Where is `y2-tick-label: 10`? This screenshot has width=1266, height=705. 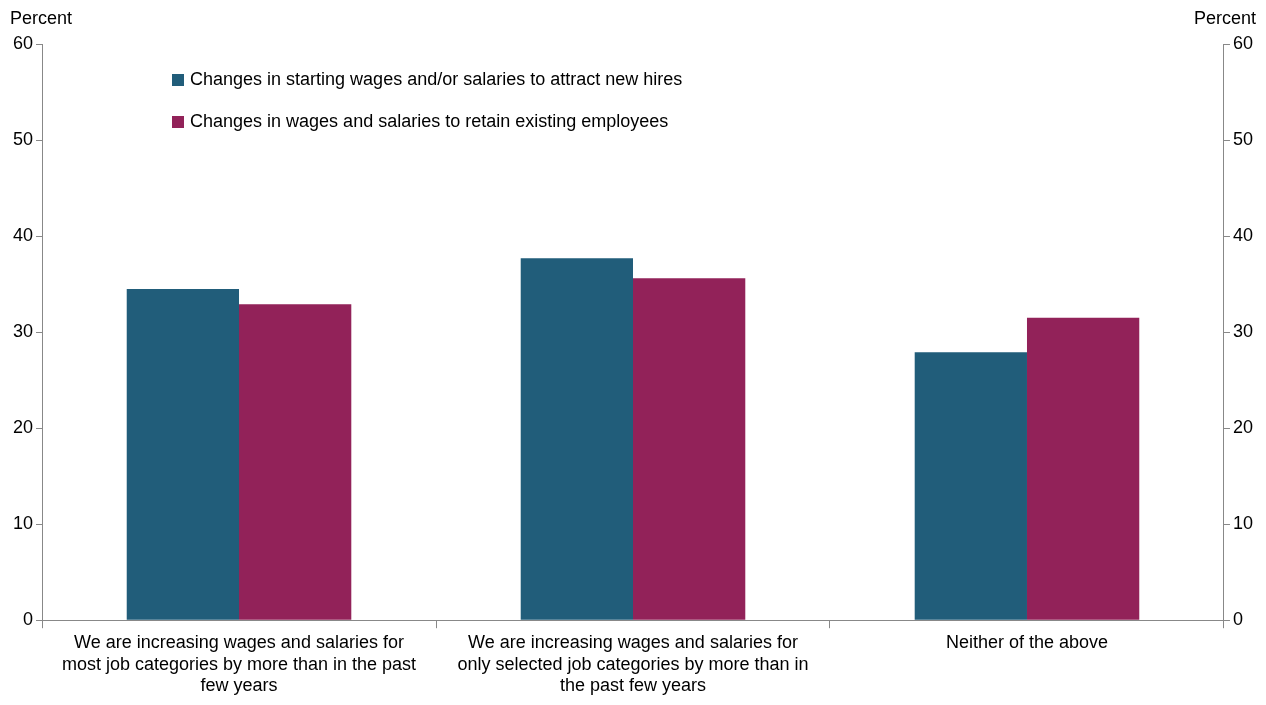
y2-tick-label: 10 is located at coordinates (1243, 523).